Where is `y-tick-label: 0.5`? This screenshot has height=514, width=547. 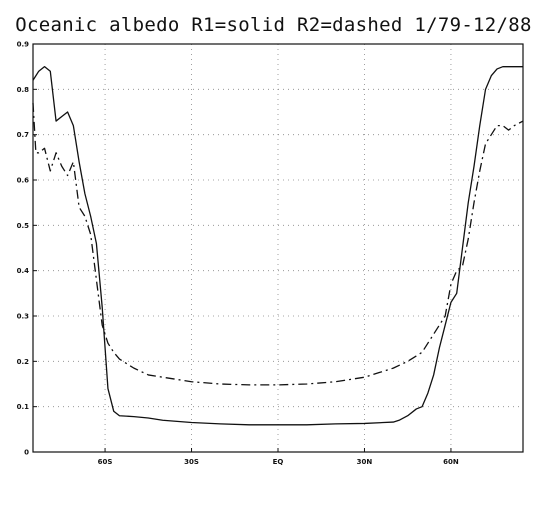 y-tick-label: 0.5 is located at coordinates (23, 226).